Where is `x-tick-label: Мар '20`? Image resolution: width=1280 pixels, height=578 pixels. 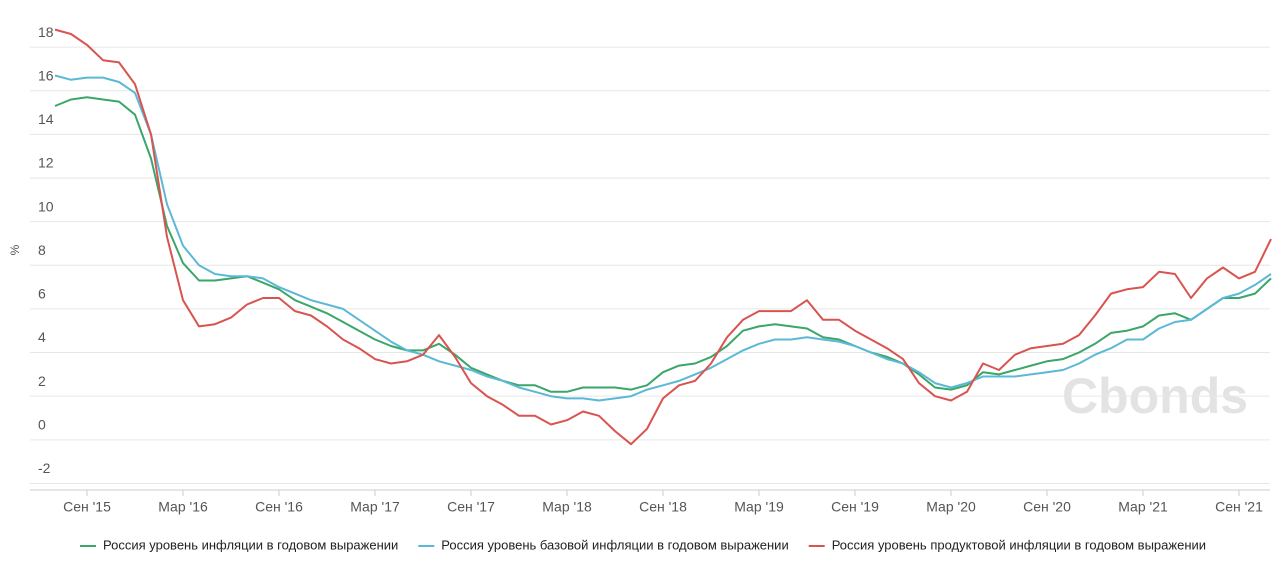 x-tick-label: Мар '20 is located at coordinates (951, 507).